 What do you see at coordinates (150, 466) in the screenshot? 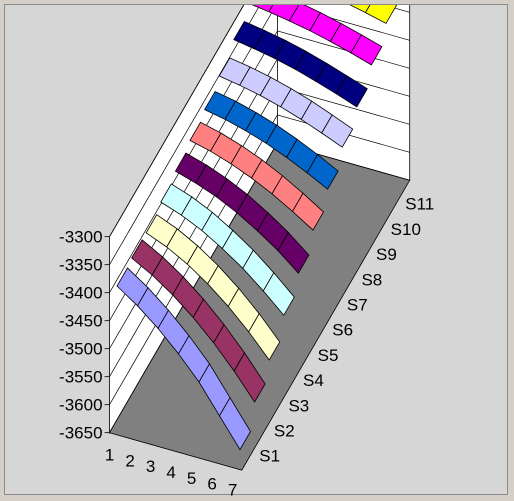
I see `x-tick-label: 3` at bounding box center [150, 466].